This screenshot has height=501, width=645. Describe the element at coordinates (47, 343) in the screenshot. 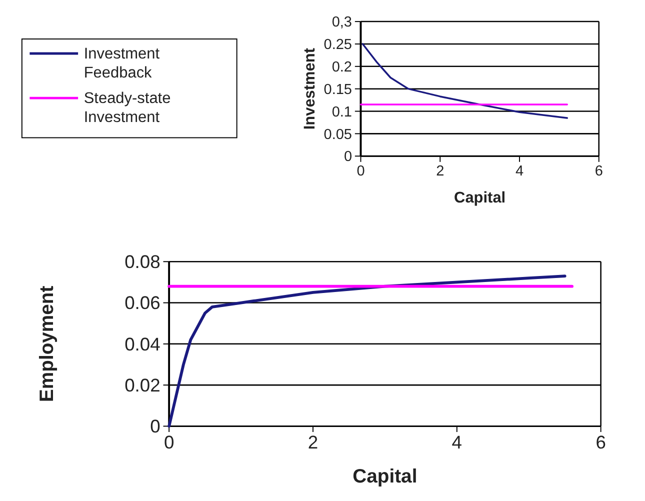

I see `y-axis-title: Employment` at that location.